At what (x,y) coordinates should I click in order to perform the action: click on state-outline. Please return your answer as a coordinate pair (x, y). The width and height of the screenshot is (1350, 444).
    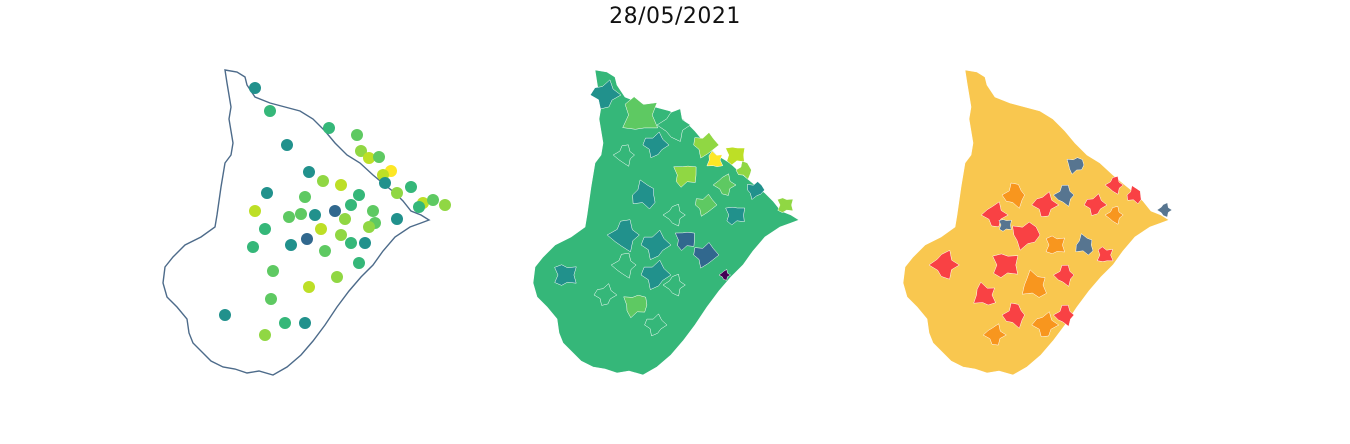
    Looking at the image, I should click on (296, 222).